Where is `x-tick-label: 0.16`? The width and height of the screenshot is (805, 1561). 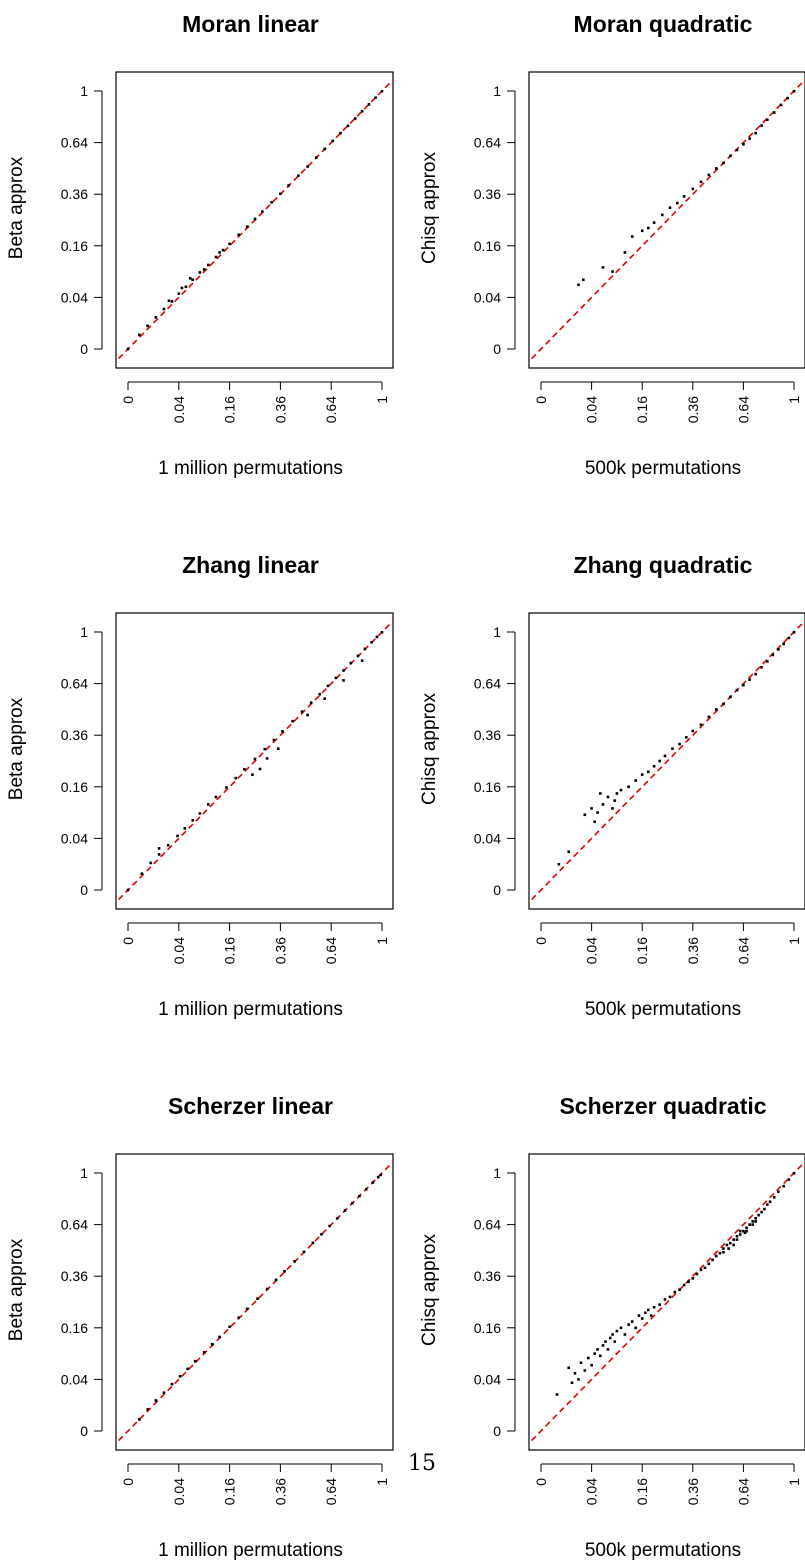
x-tick-label: 0.16 is located at coordinates (230, 409).